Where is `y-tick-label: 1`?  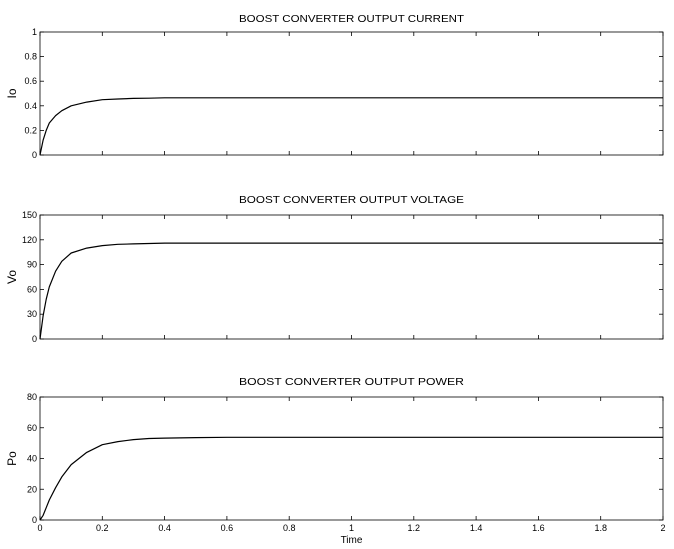 y-tick-label: 1 is located at coordinates (34, 32).